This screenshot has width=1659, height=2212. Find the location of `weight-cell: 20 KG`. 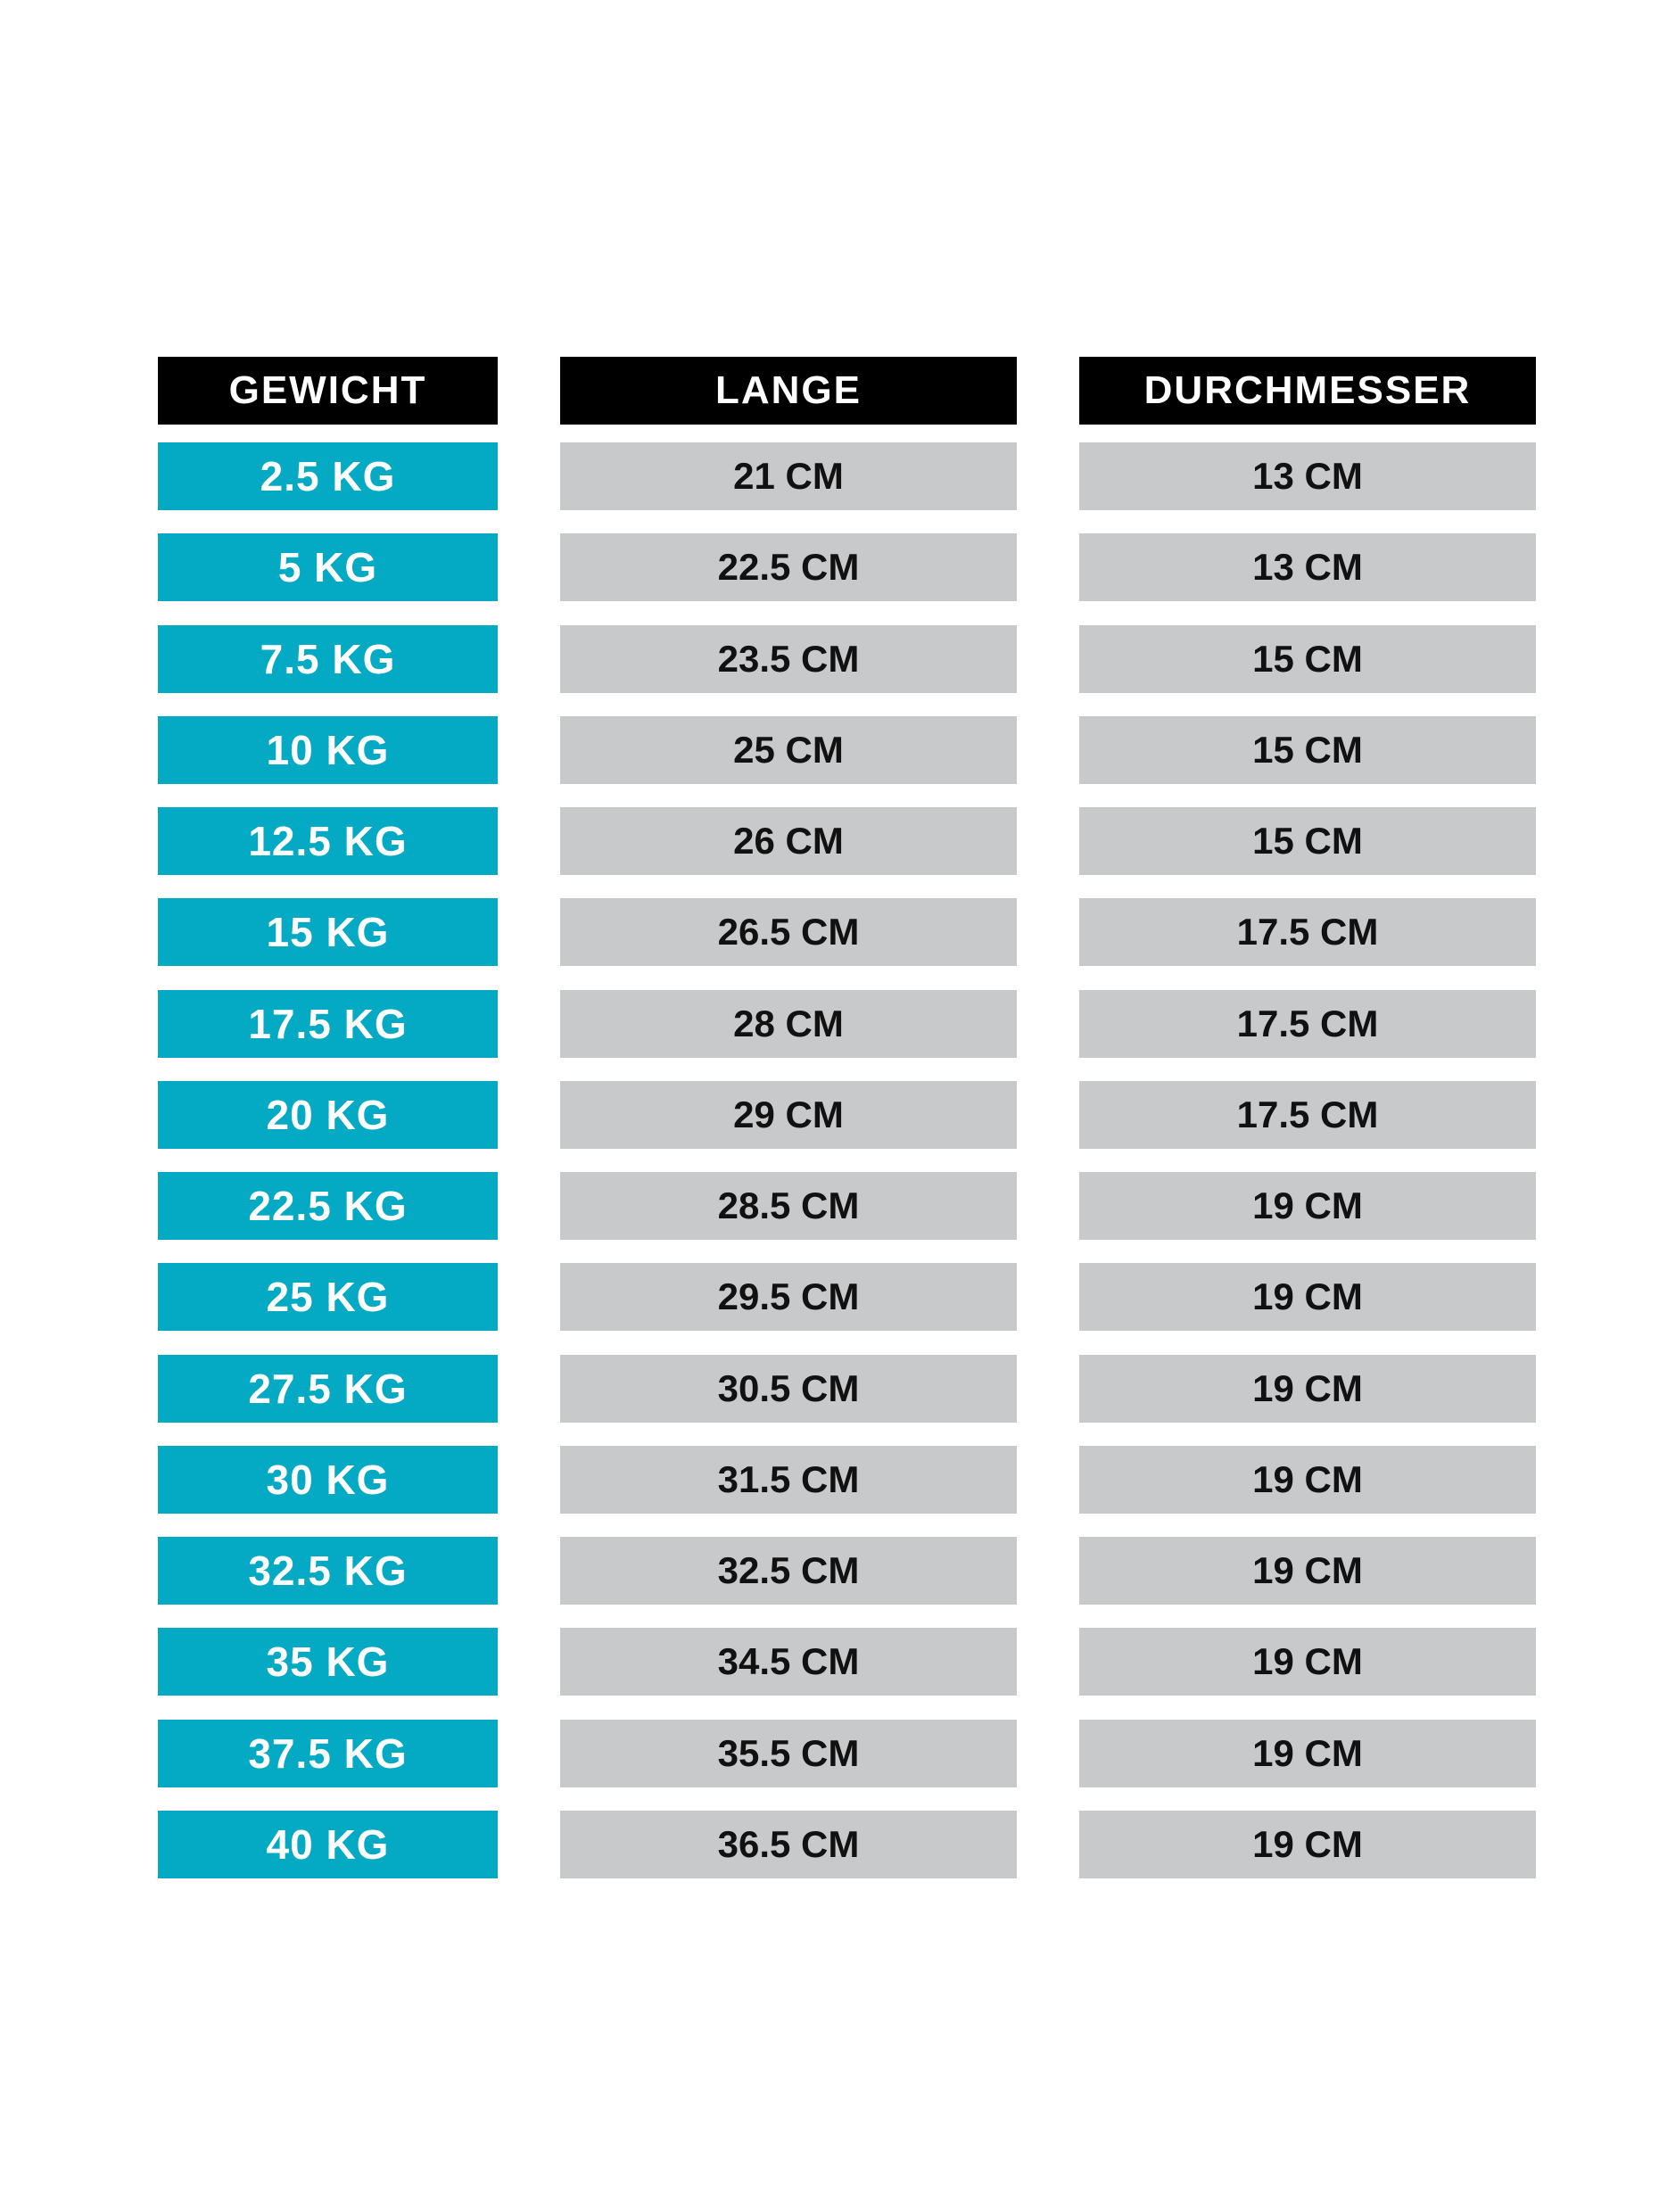

weight-cell: 20 KG is located at coordinates (328, 1115).